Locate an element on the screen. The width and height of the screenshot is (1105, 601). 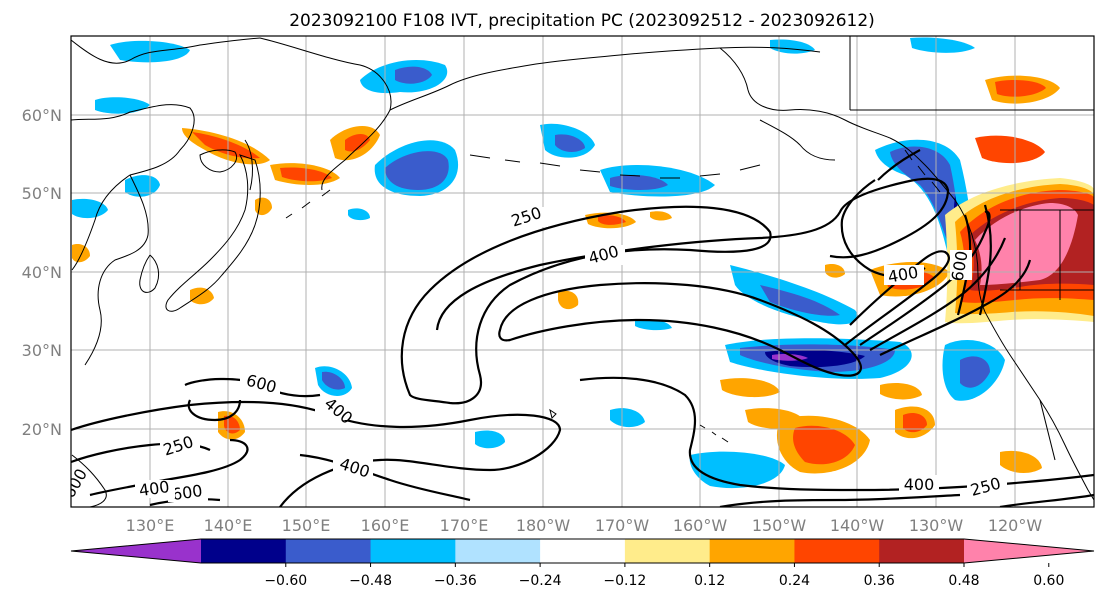
colorbar-outline is located at coordinates (582, 551).